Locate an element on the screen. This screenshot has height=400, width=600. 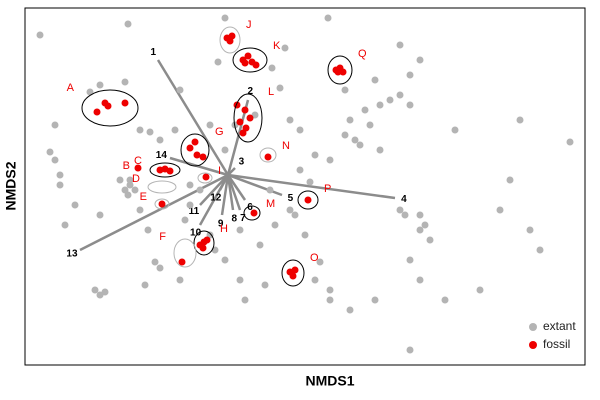
group-label: N is located at coordinates (286, 146).